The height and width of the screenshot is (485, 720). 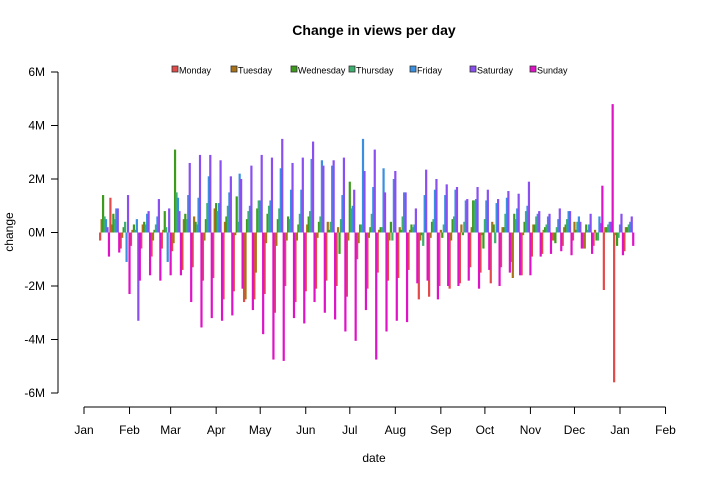 I want to click on y-tick-label: 4M, so click(x=36, y=126).